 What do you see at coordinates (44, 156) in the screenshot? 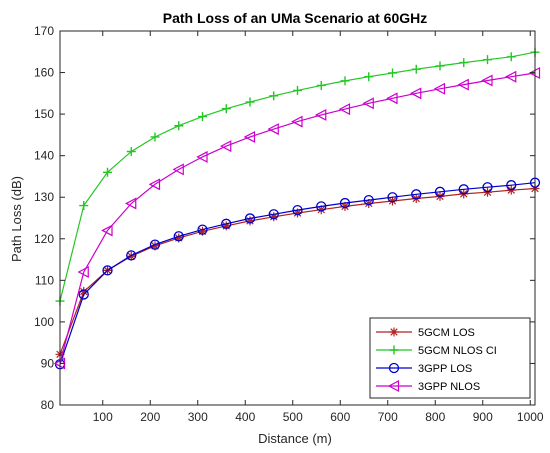
I see `y-tick-label: 140` at bounding box center [44, 156].